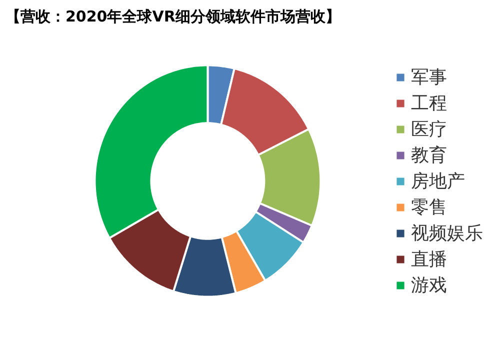 Image resolution: width=501 pixels, height=339 pixels. What do you see at coordinates (429, 103) in the screenshot?
I see `legend-label: 工程` at bounding box center [429, 103].